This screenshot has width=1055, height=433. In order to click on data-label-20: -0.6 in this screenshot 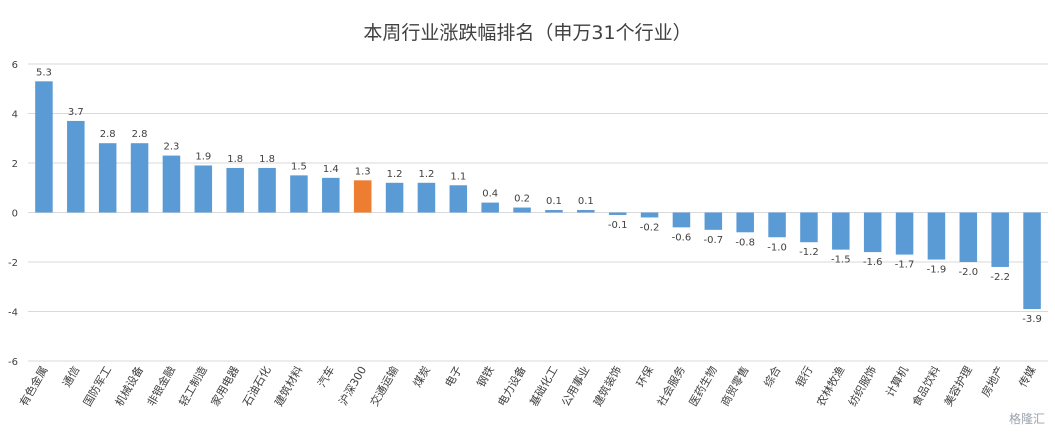, I will do `click(682, 237)`.